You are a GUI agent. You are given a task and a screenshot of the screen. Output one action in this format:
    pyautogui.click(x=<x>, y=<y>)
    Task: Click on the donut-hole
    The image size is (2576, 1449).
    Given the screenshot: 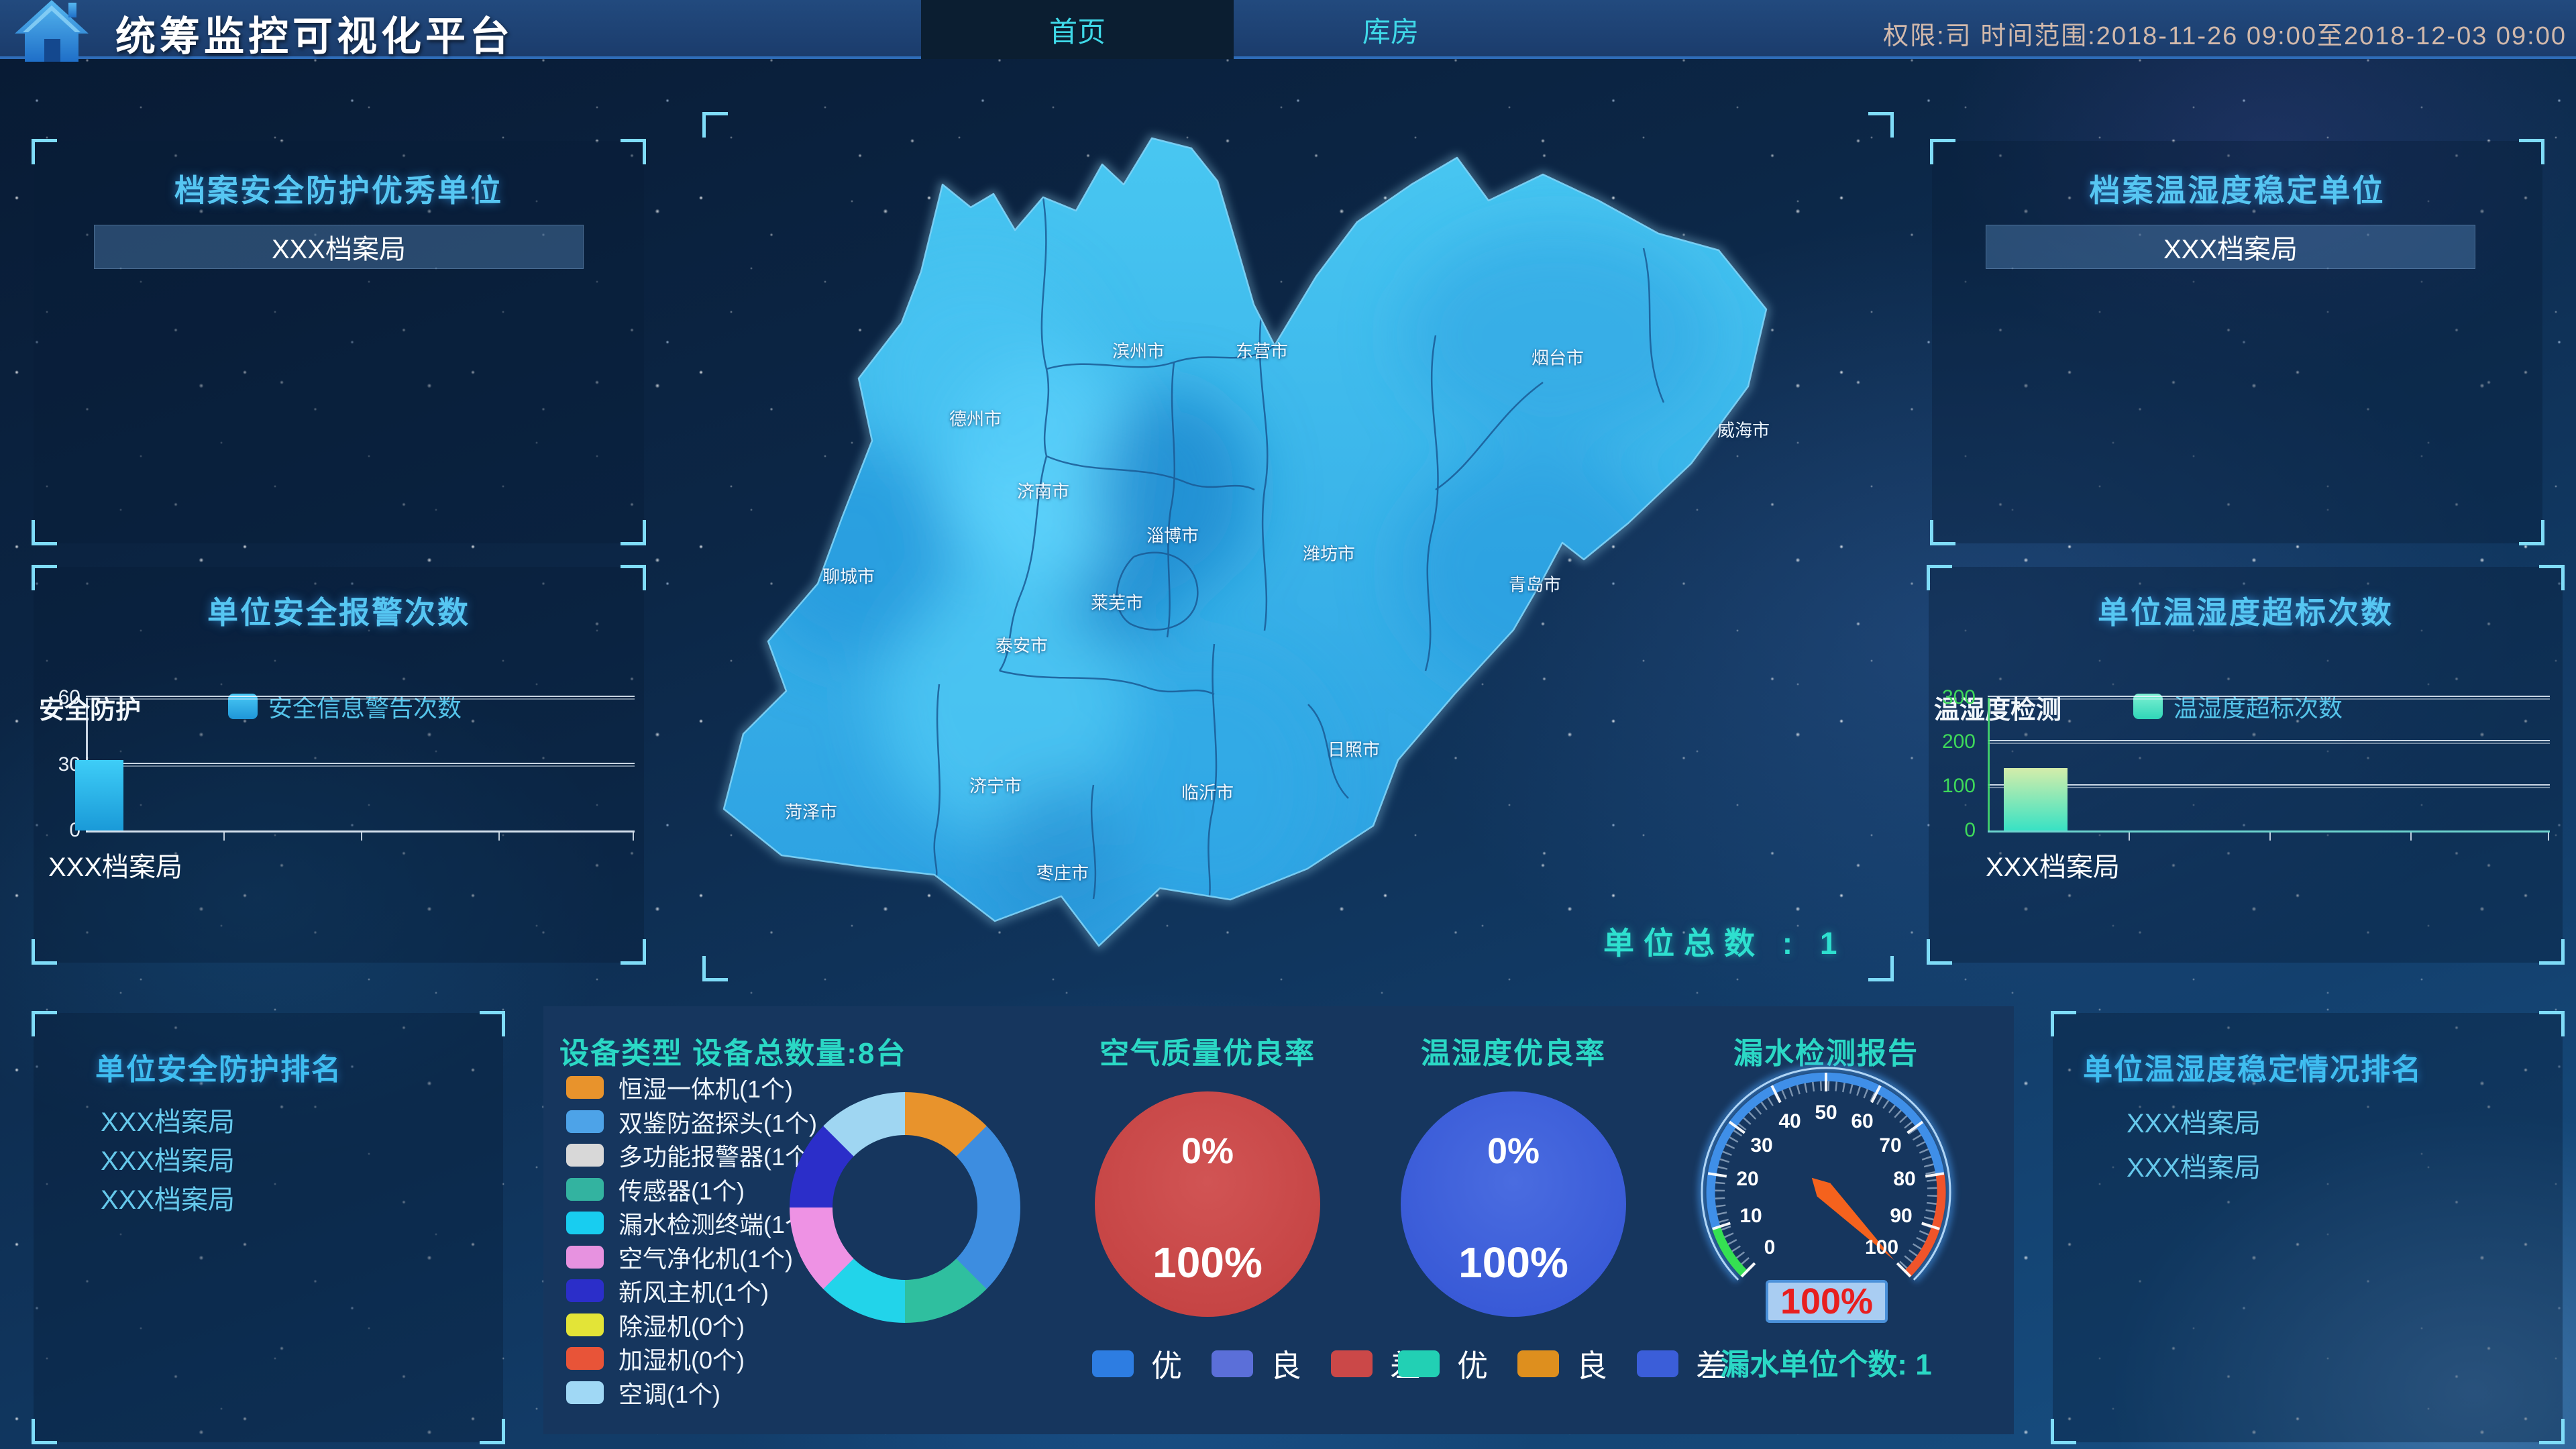 What is the action you would take?
    pyautogui.click(x=905, y=1207)
    